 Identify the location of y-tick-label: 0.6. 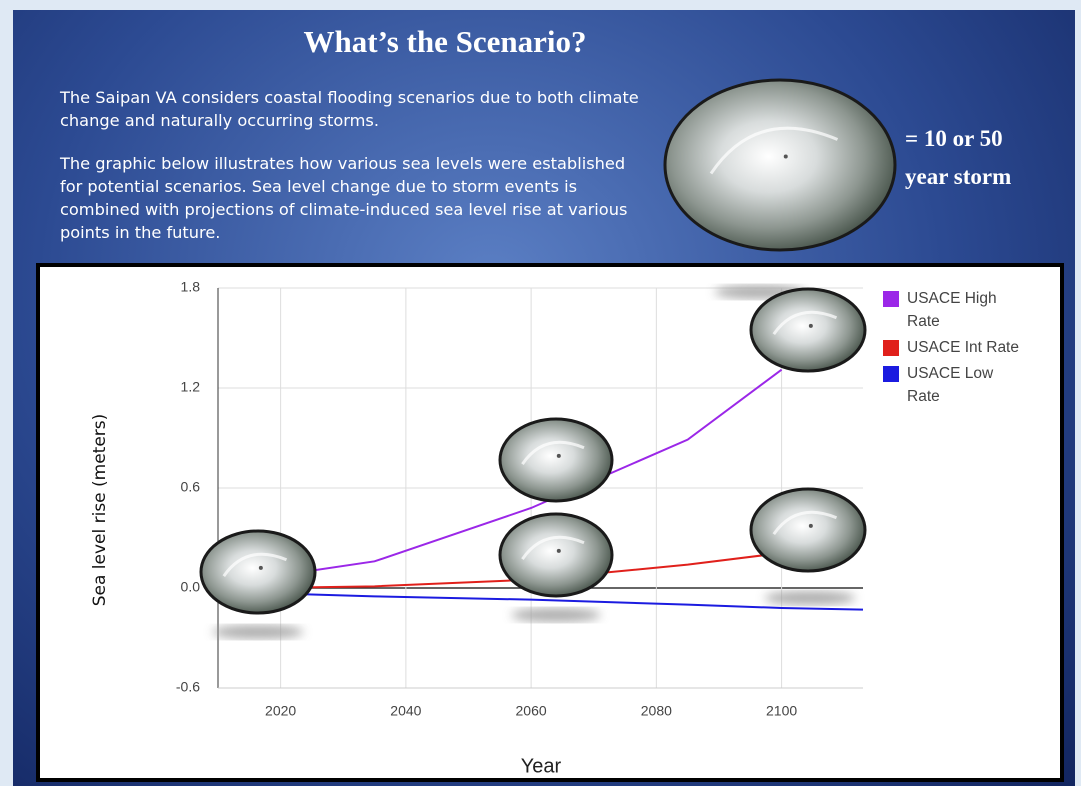
(191, 487).